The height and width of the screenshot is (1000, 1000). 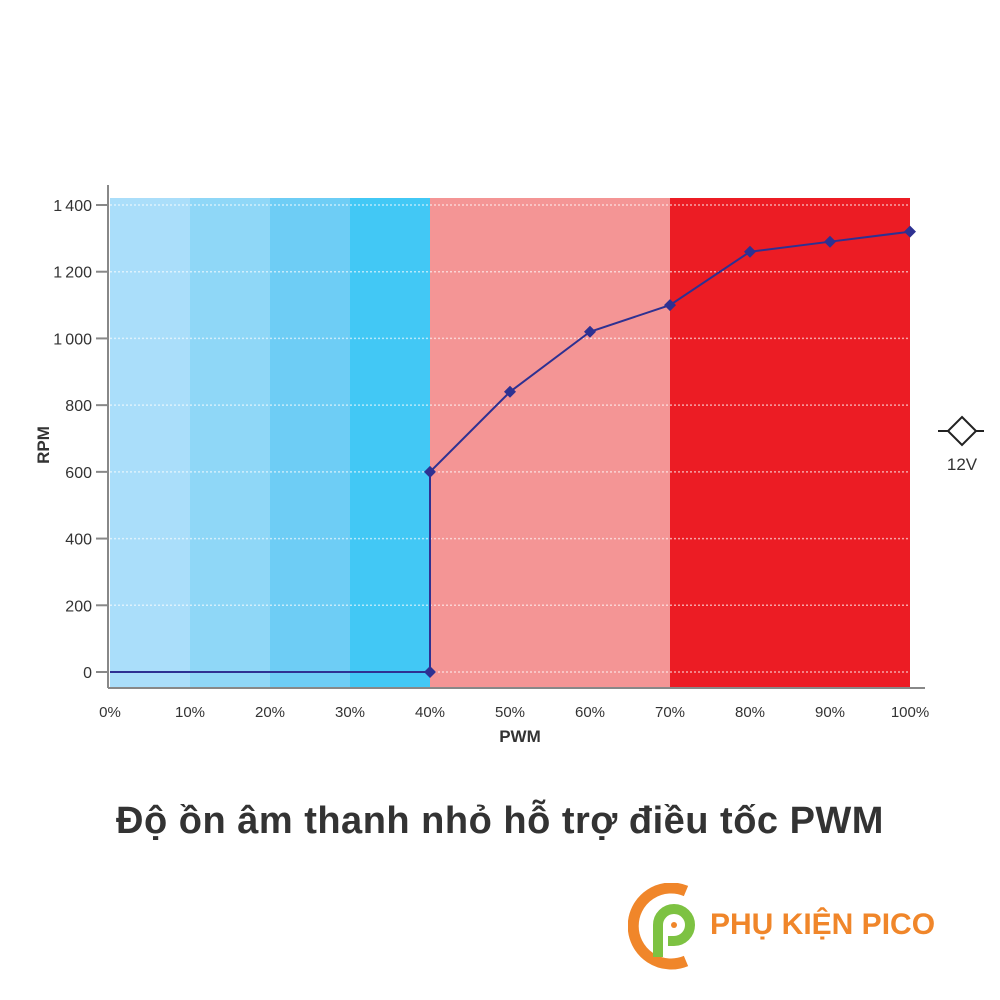 I want to click on x-tick-label: 50%, so click(x=510, y=712).